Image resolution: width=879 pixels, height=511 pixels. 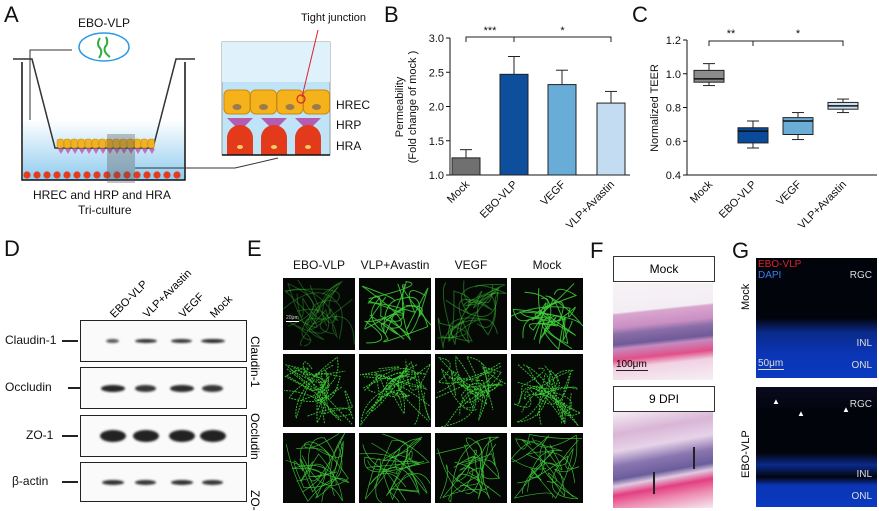 I want to click on fluorescence-ebo-image: RGC INL ONL ▲ ▲ ▲, so click(x=816, y=447).